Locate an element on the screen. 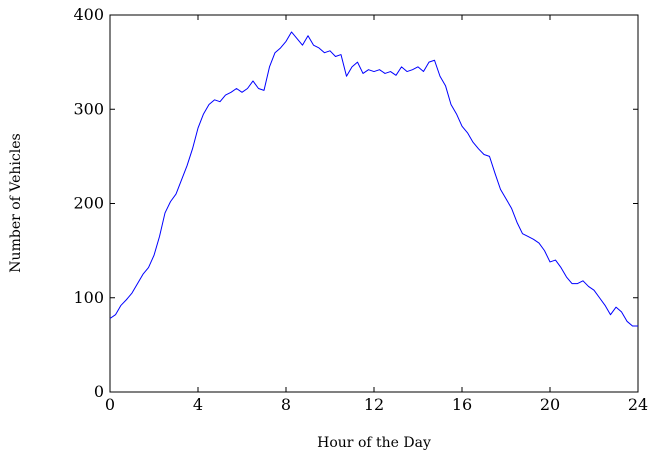  y-tick-label: 400 is located at coordinates (88, 14).